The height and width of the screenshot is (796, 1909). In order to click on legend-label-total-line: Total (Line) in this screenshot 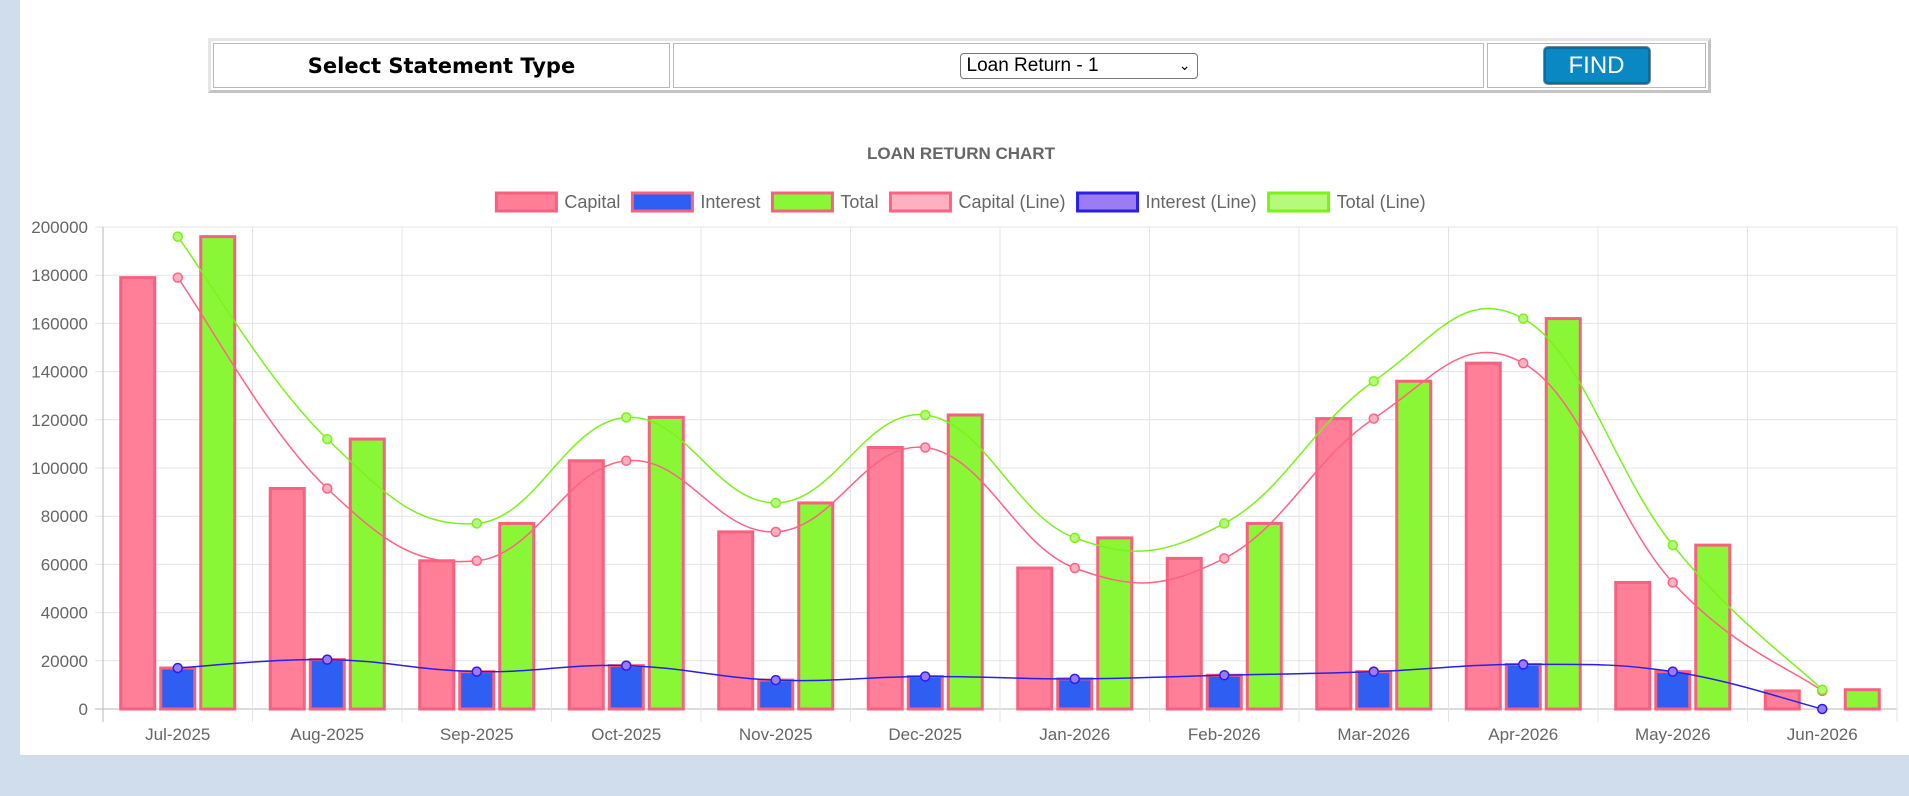, I will do `click(1381, 202)`.